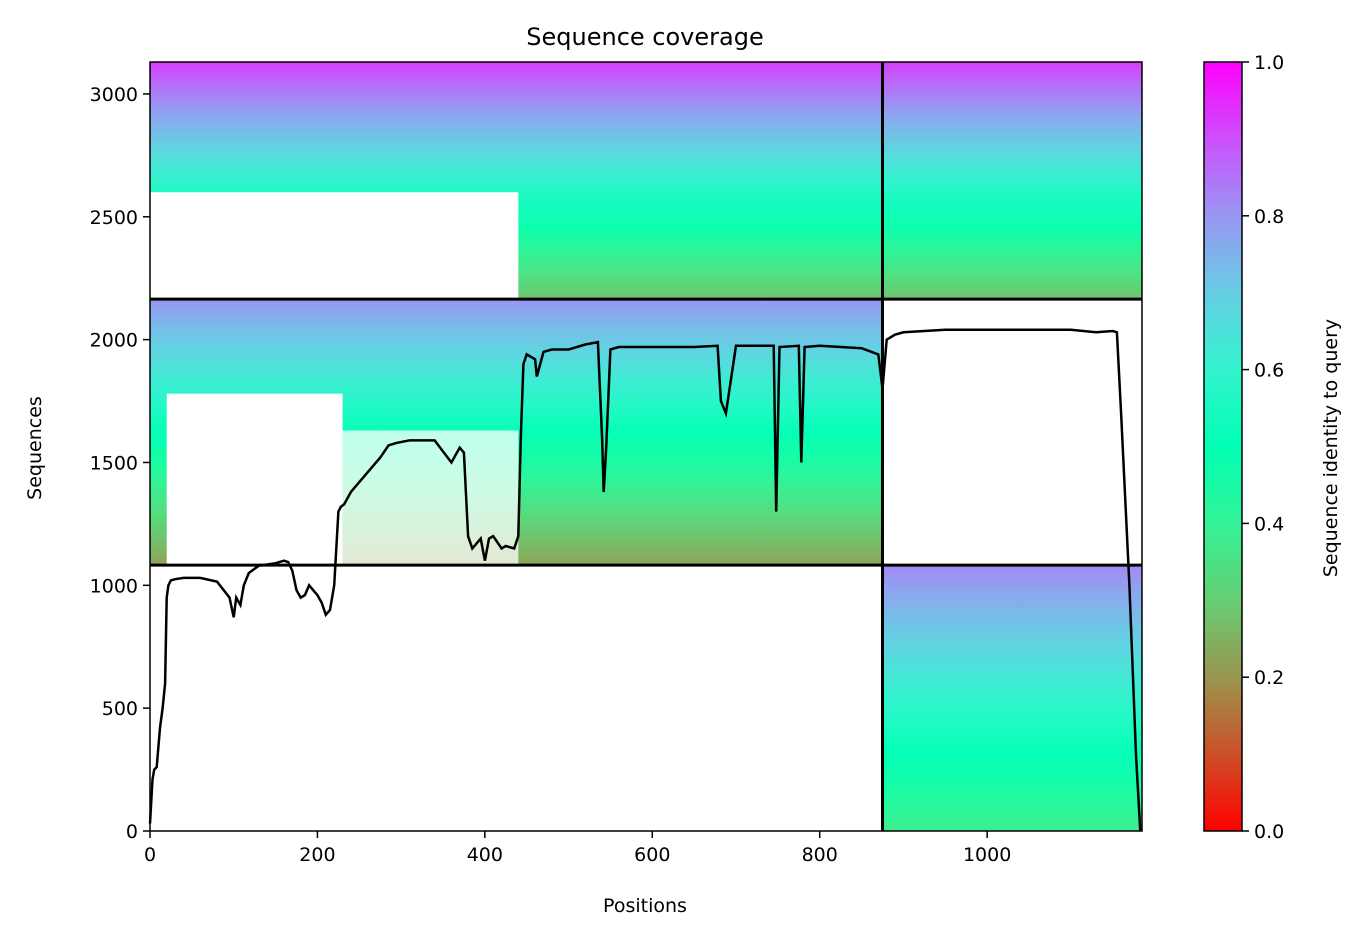 This screenshot has width=1364, height=943. What do you see at coordinates (644, 37) in the screenshot?
I see `chart-title: Sequence coverage` at bounding box center [644, 37].